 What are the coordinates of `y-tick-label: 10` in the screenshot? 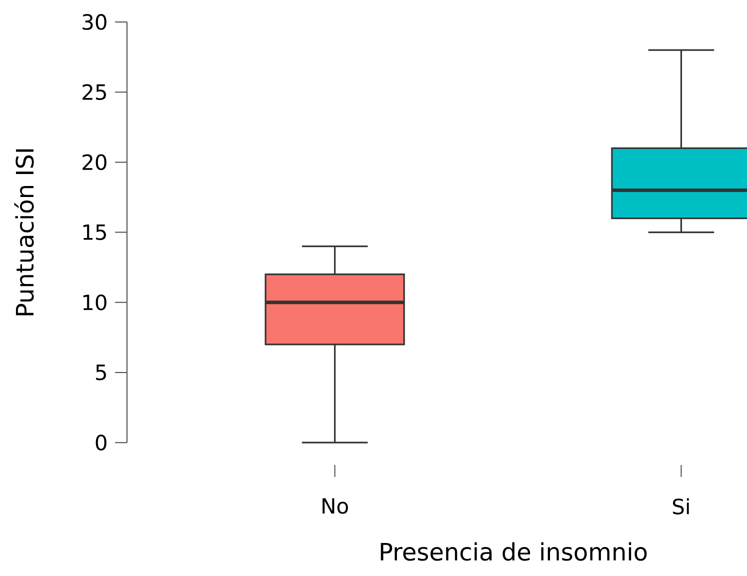 It's located at (94, 302).